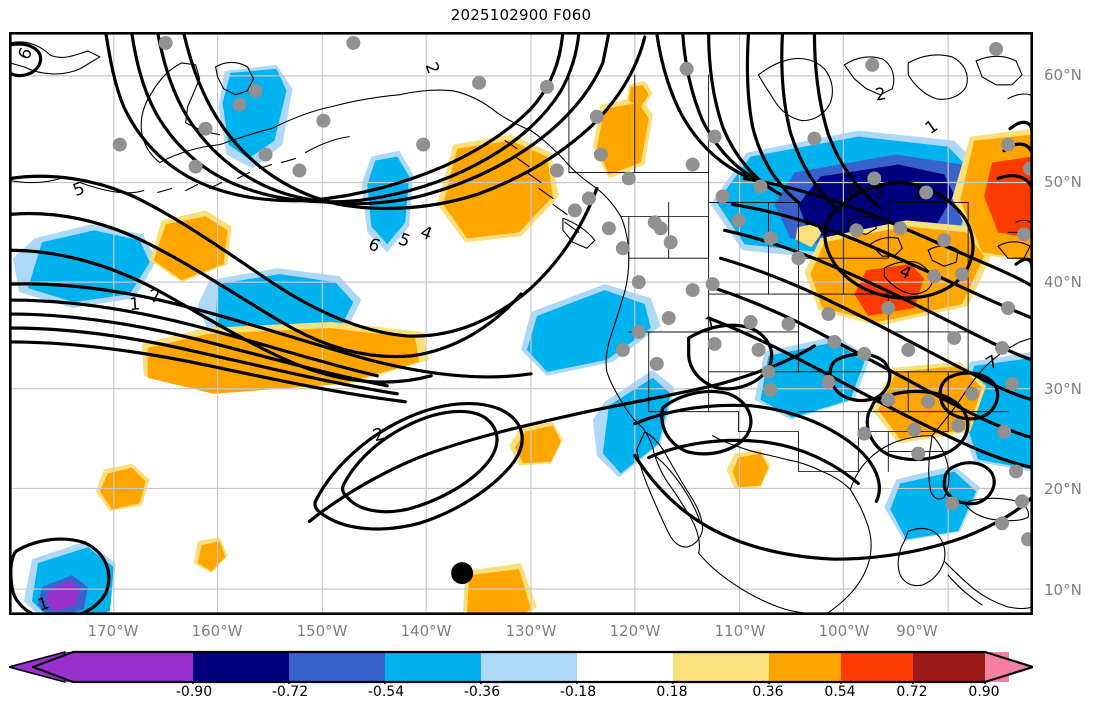 The height and width of the screenshot is (712, 1105). Describe the element at coordinates (635, 631) in the screenshot. I see `lon-label-120w: 120°W` at that location.